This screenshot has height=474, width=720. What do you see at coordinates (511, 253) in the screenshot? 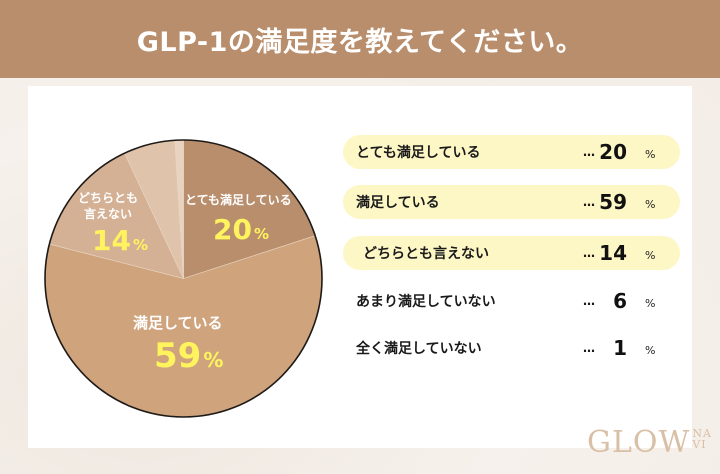
I see `legend-row-neutral: どちらとも言えない … 14 %` at bounding box center [511, 253].